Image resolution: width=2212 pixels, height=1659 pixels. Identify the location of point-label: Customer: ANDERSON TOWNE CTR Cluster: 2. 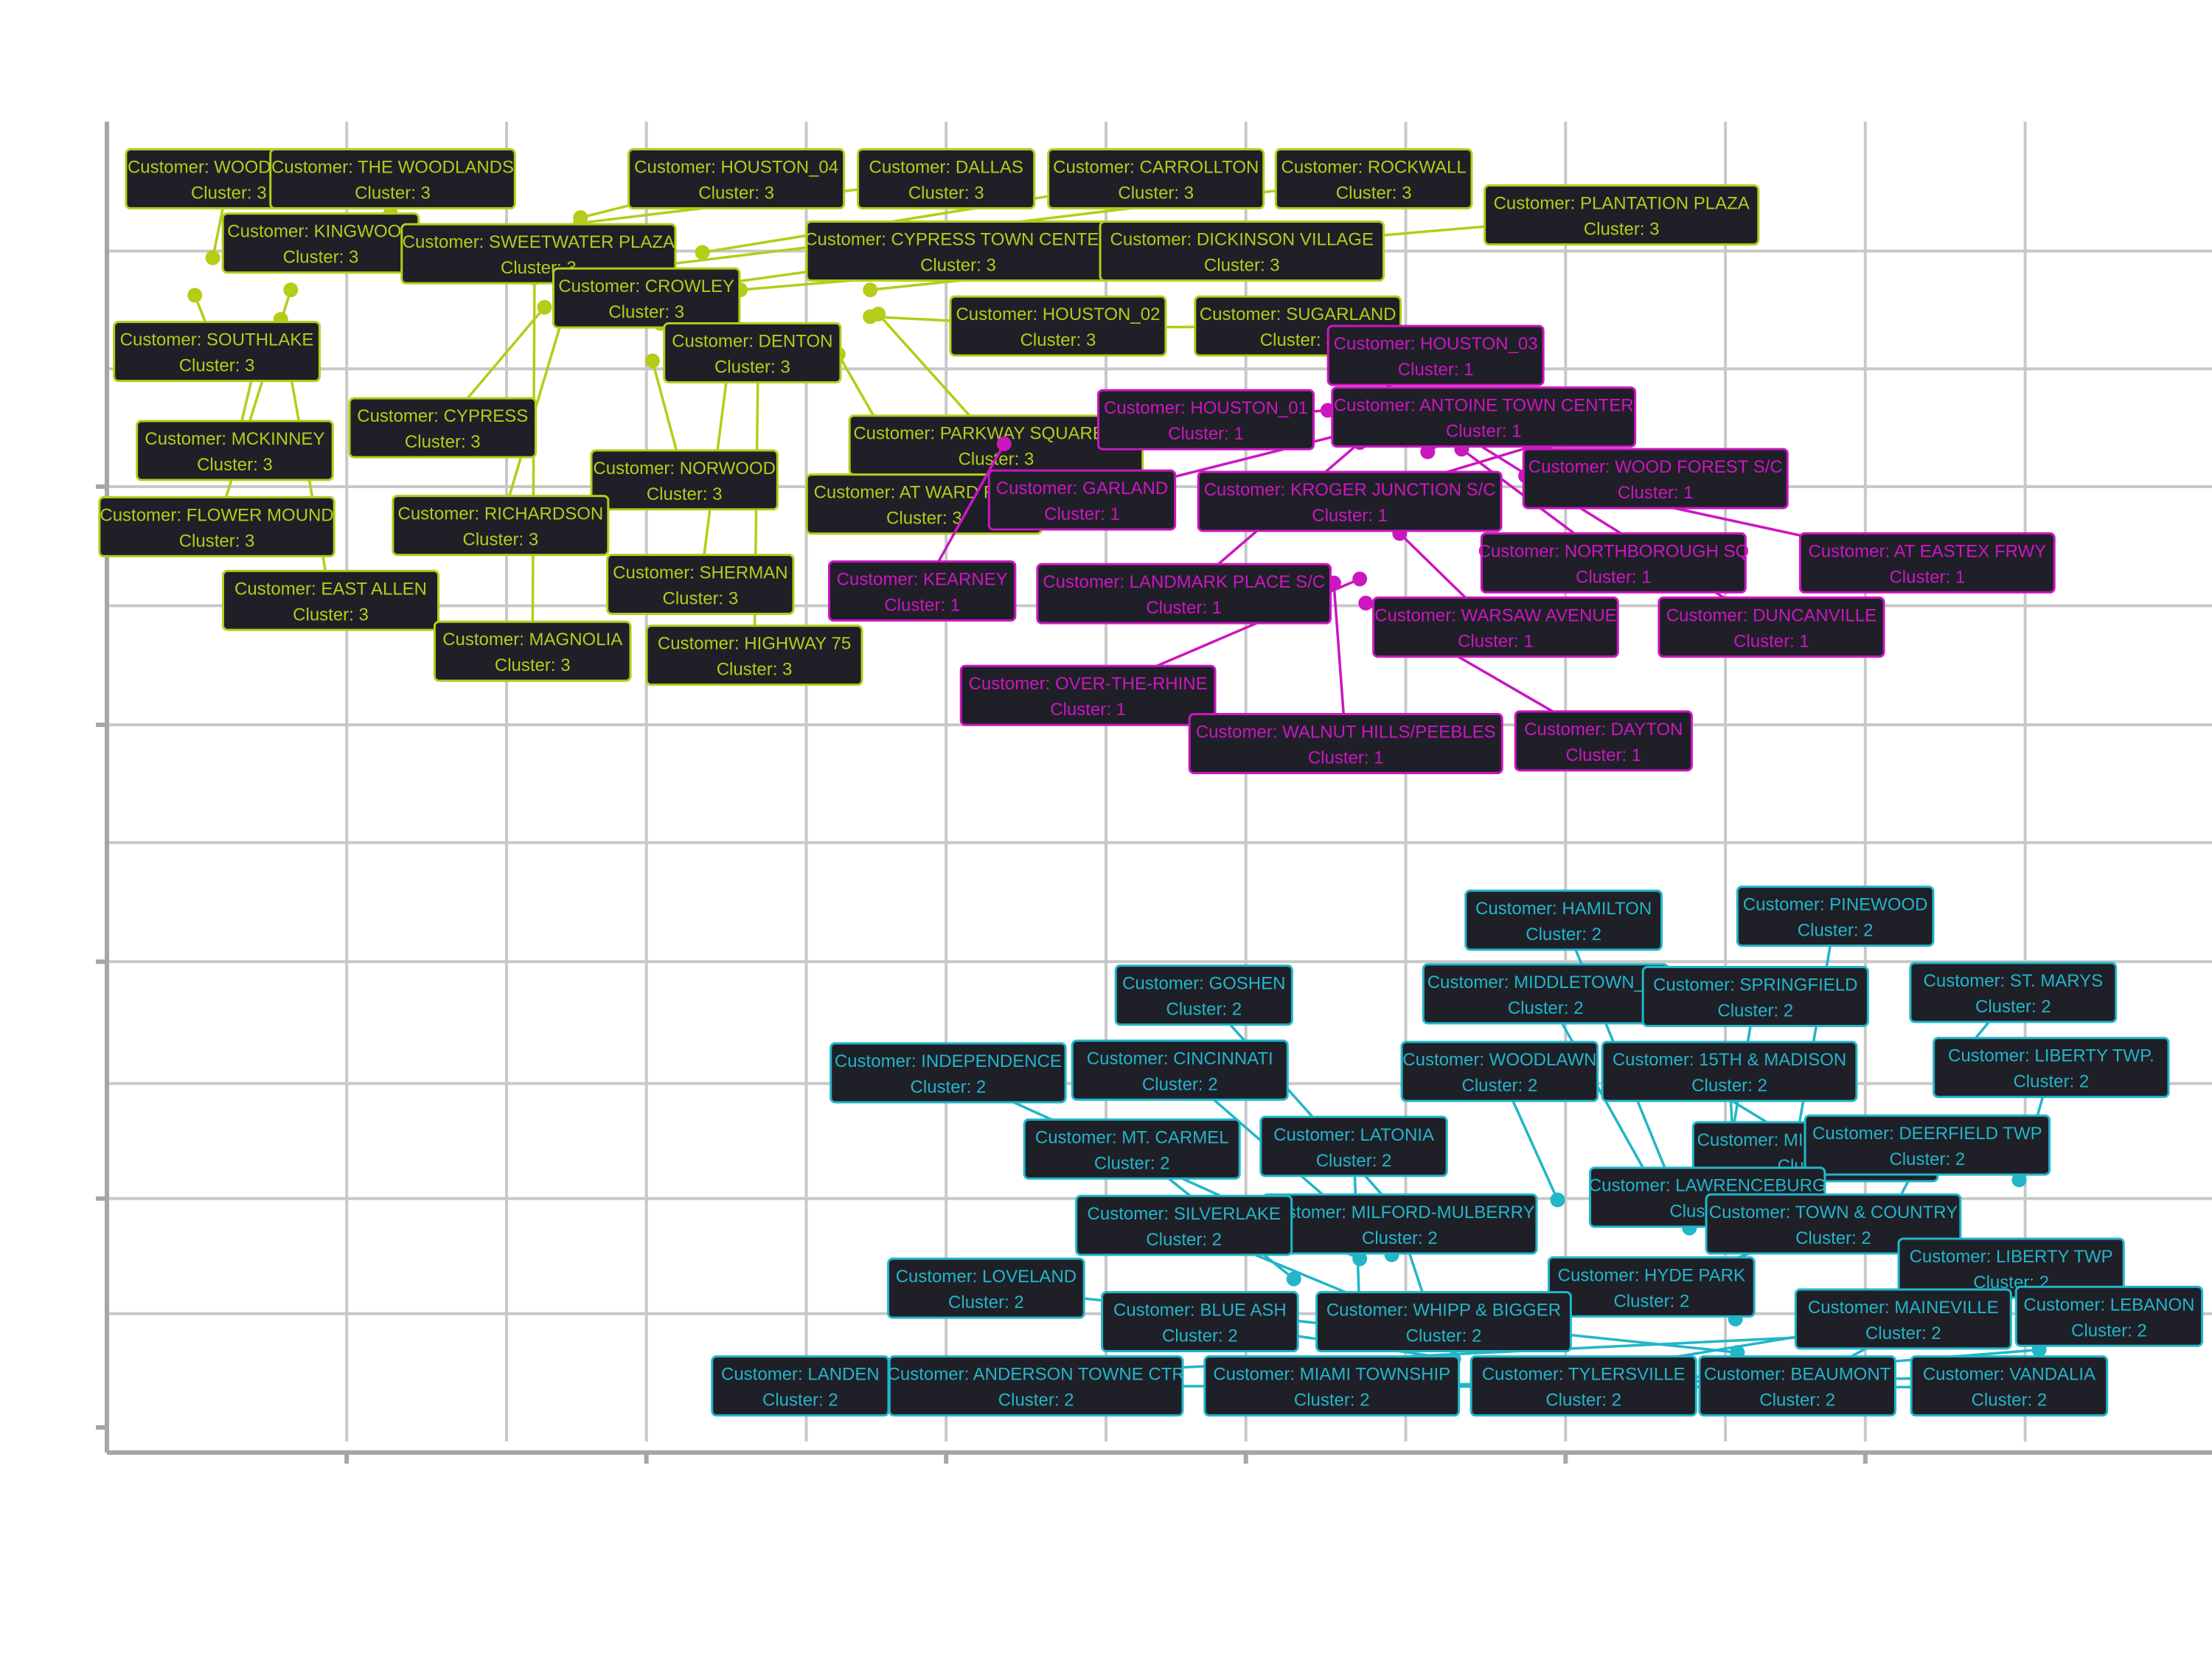
(1036, 1386).